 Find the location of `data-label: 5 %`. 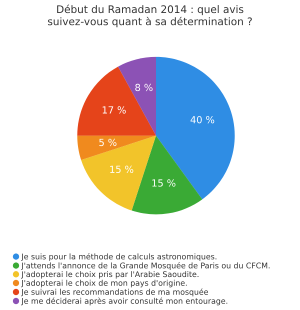

data-label: 5 % is located at coordinates (108, 142).